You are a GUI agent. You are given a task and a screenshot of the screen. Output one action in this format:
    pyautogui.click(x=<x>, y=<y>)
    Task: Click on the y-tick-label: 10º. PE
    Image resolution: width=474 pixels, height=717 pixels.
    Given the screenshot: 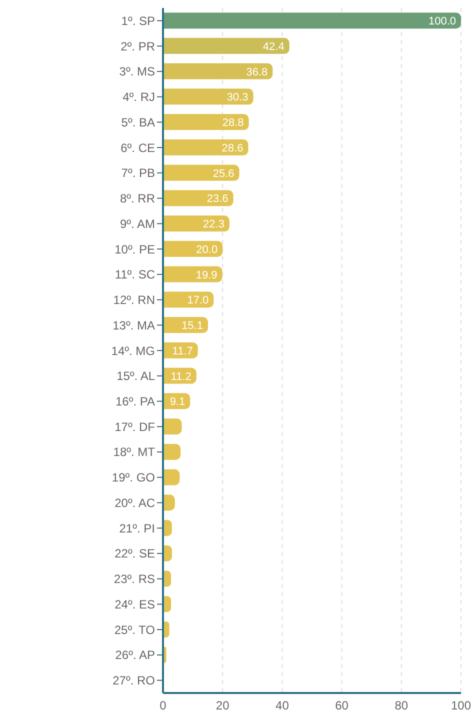 What is the action you would take?
    pyautogui.click(x=134, y=249)
    